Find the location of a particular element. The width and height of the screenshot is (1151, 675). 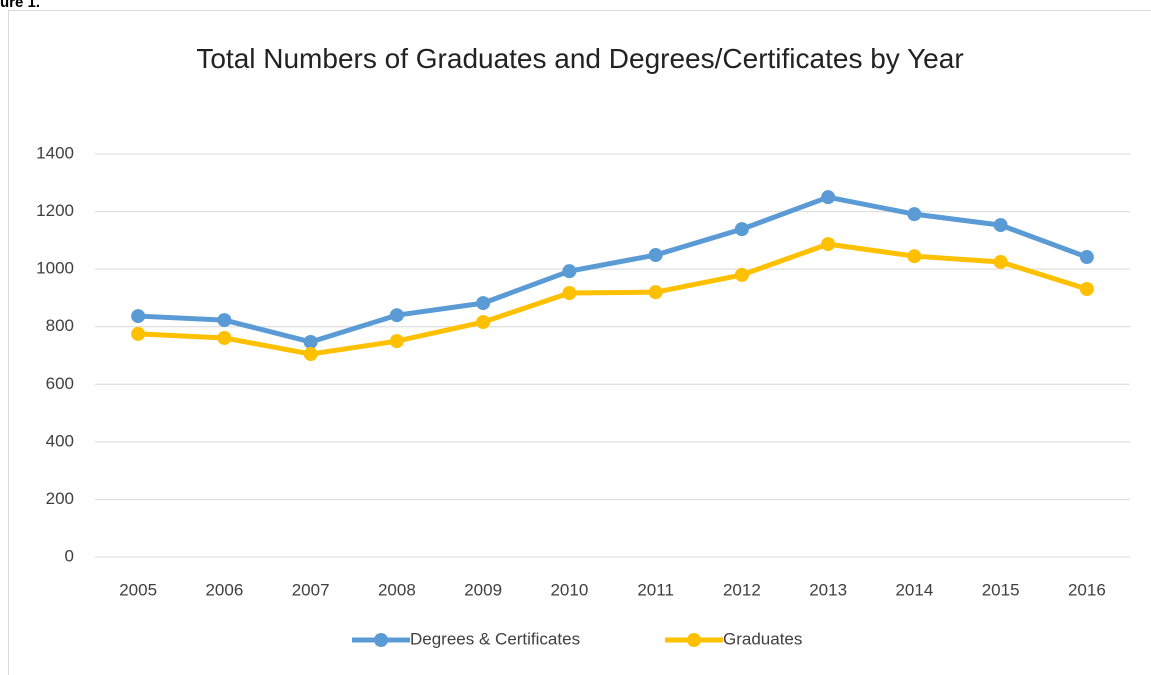

y-tick-label: 1000 is located at coordinates (55, 268).